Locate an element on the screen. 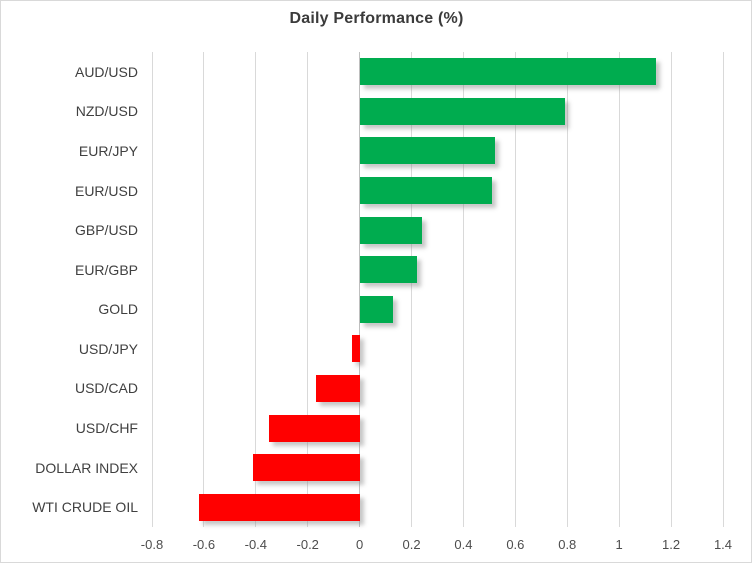 The width and height of the screenshot is (753, 568). category-label: USD/CAD is located at coordinates (106, 388).